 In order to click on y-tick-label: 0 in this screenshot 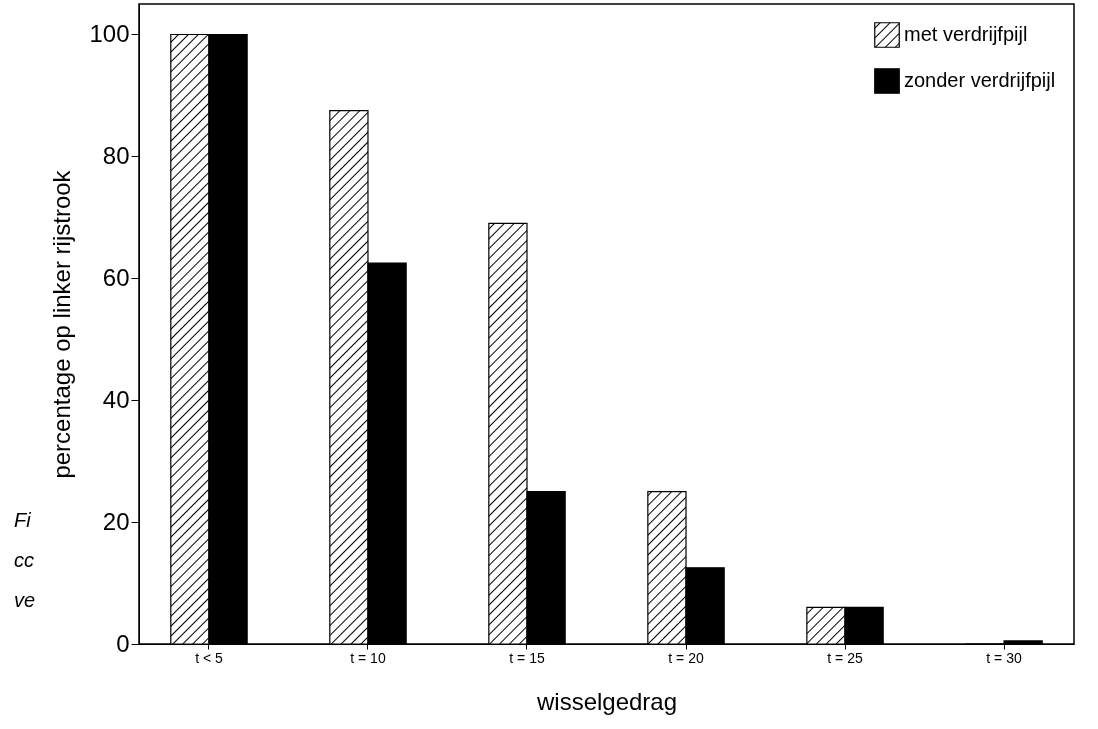, I will do `click(123, 643)`.